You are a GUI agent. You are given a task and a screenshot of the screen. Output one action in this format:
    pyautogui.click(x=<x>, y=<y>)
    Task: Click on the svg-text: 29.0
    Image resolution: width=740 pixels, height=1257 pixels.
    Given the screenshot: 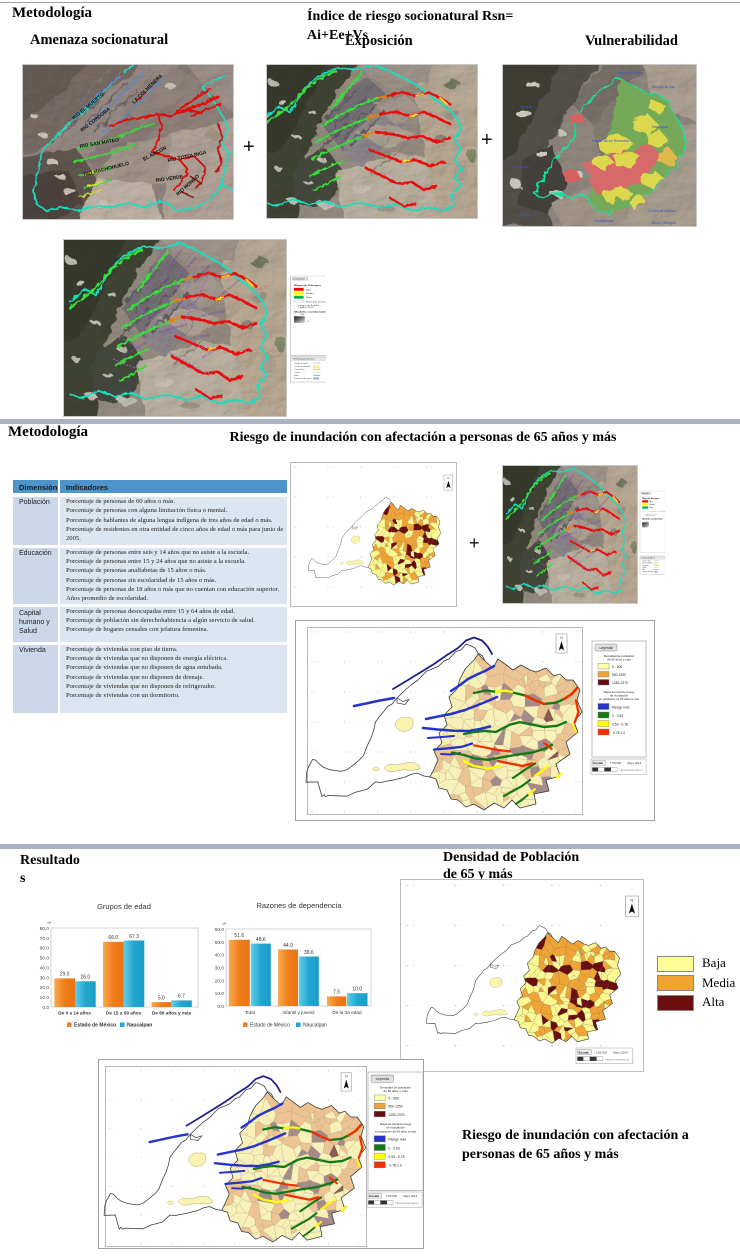 What is the action you would take?
    pyautogui.click(x=65, y=975)
    